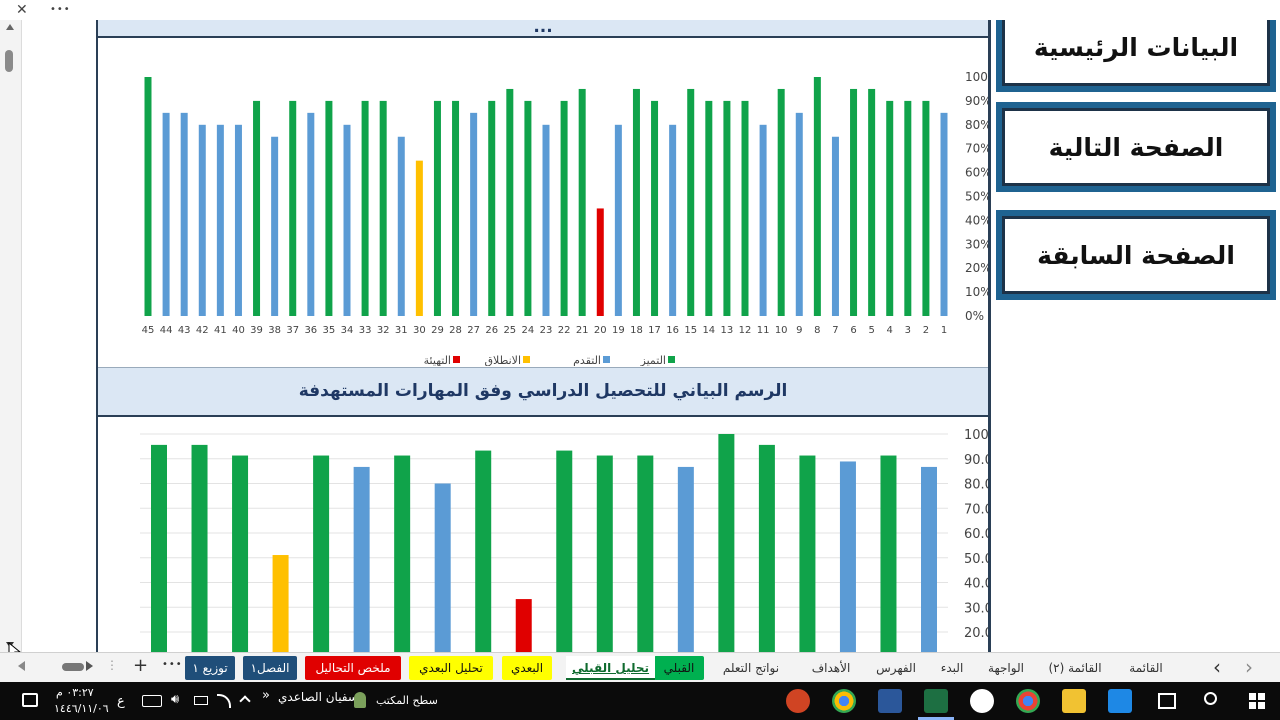  What do you see at coordinates (175, 699) in the screenshot?
I see `volume-icon: 🔊︎` at bounding box center [175, 699].